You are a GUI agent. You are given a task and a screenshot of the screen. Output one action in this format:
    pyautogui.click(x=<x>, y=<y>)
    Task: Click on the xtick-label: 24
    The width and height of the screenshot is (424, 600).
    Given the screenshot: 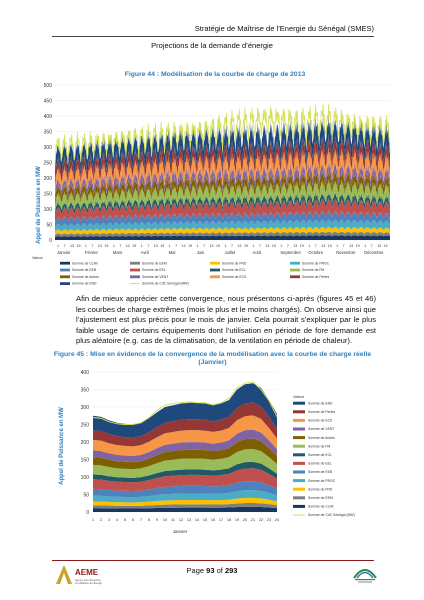 What is the action you would take?
    pyautogui.click(x=277, y=520)
    